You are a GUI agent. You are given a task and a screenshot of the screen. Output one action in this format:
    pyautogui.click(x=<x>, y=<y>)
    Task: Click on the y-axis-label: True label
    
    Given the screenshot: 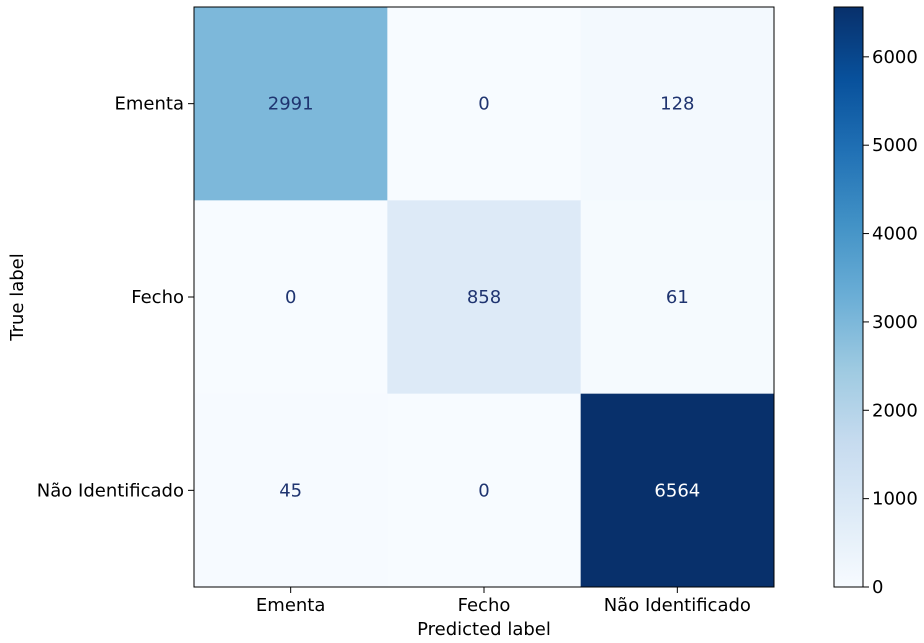 What is the action you would take?
    pyautogui.click(x=17, y=297)
    